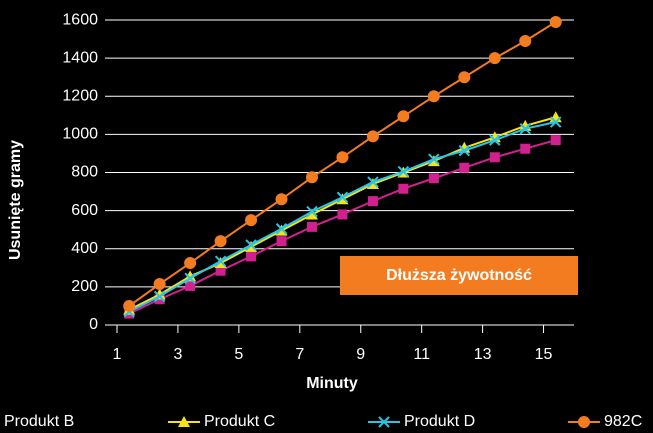 The width and height of the screenshot is (653, 433). I want to click on y-tick-label: 800, so click(84, 172).